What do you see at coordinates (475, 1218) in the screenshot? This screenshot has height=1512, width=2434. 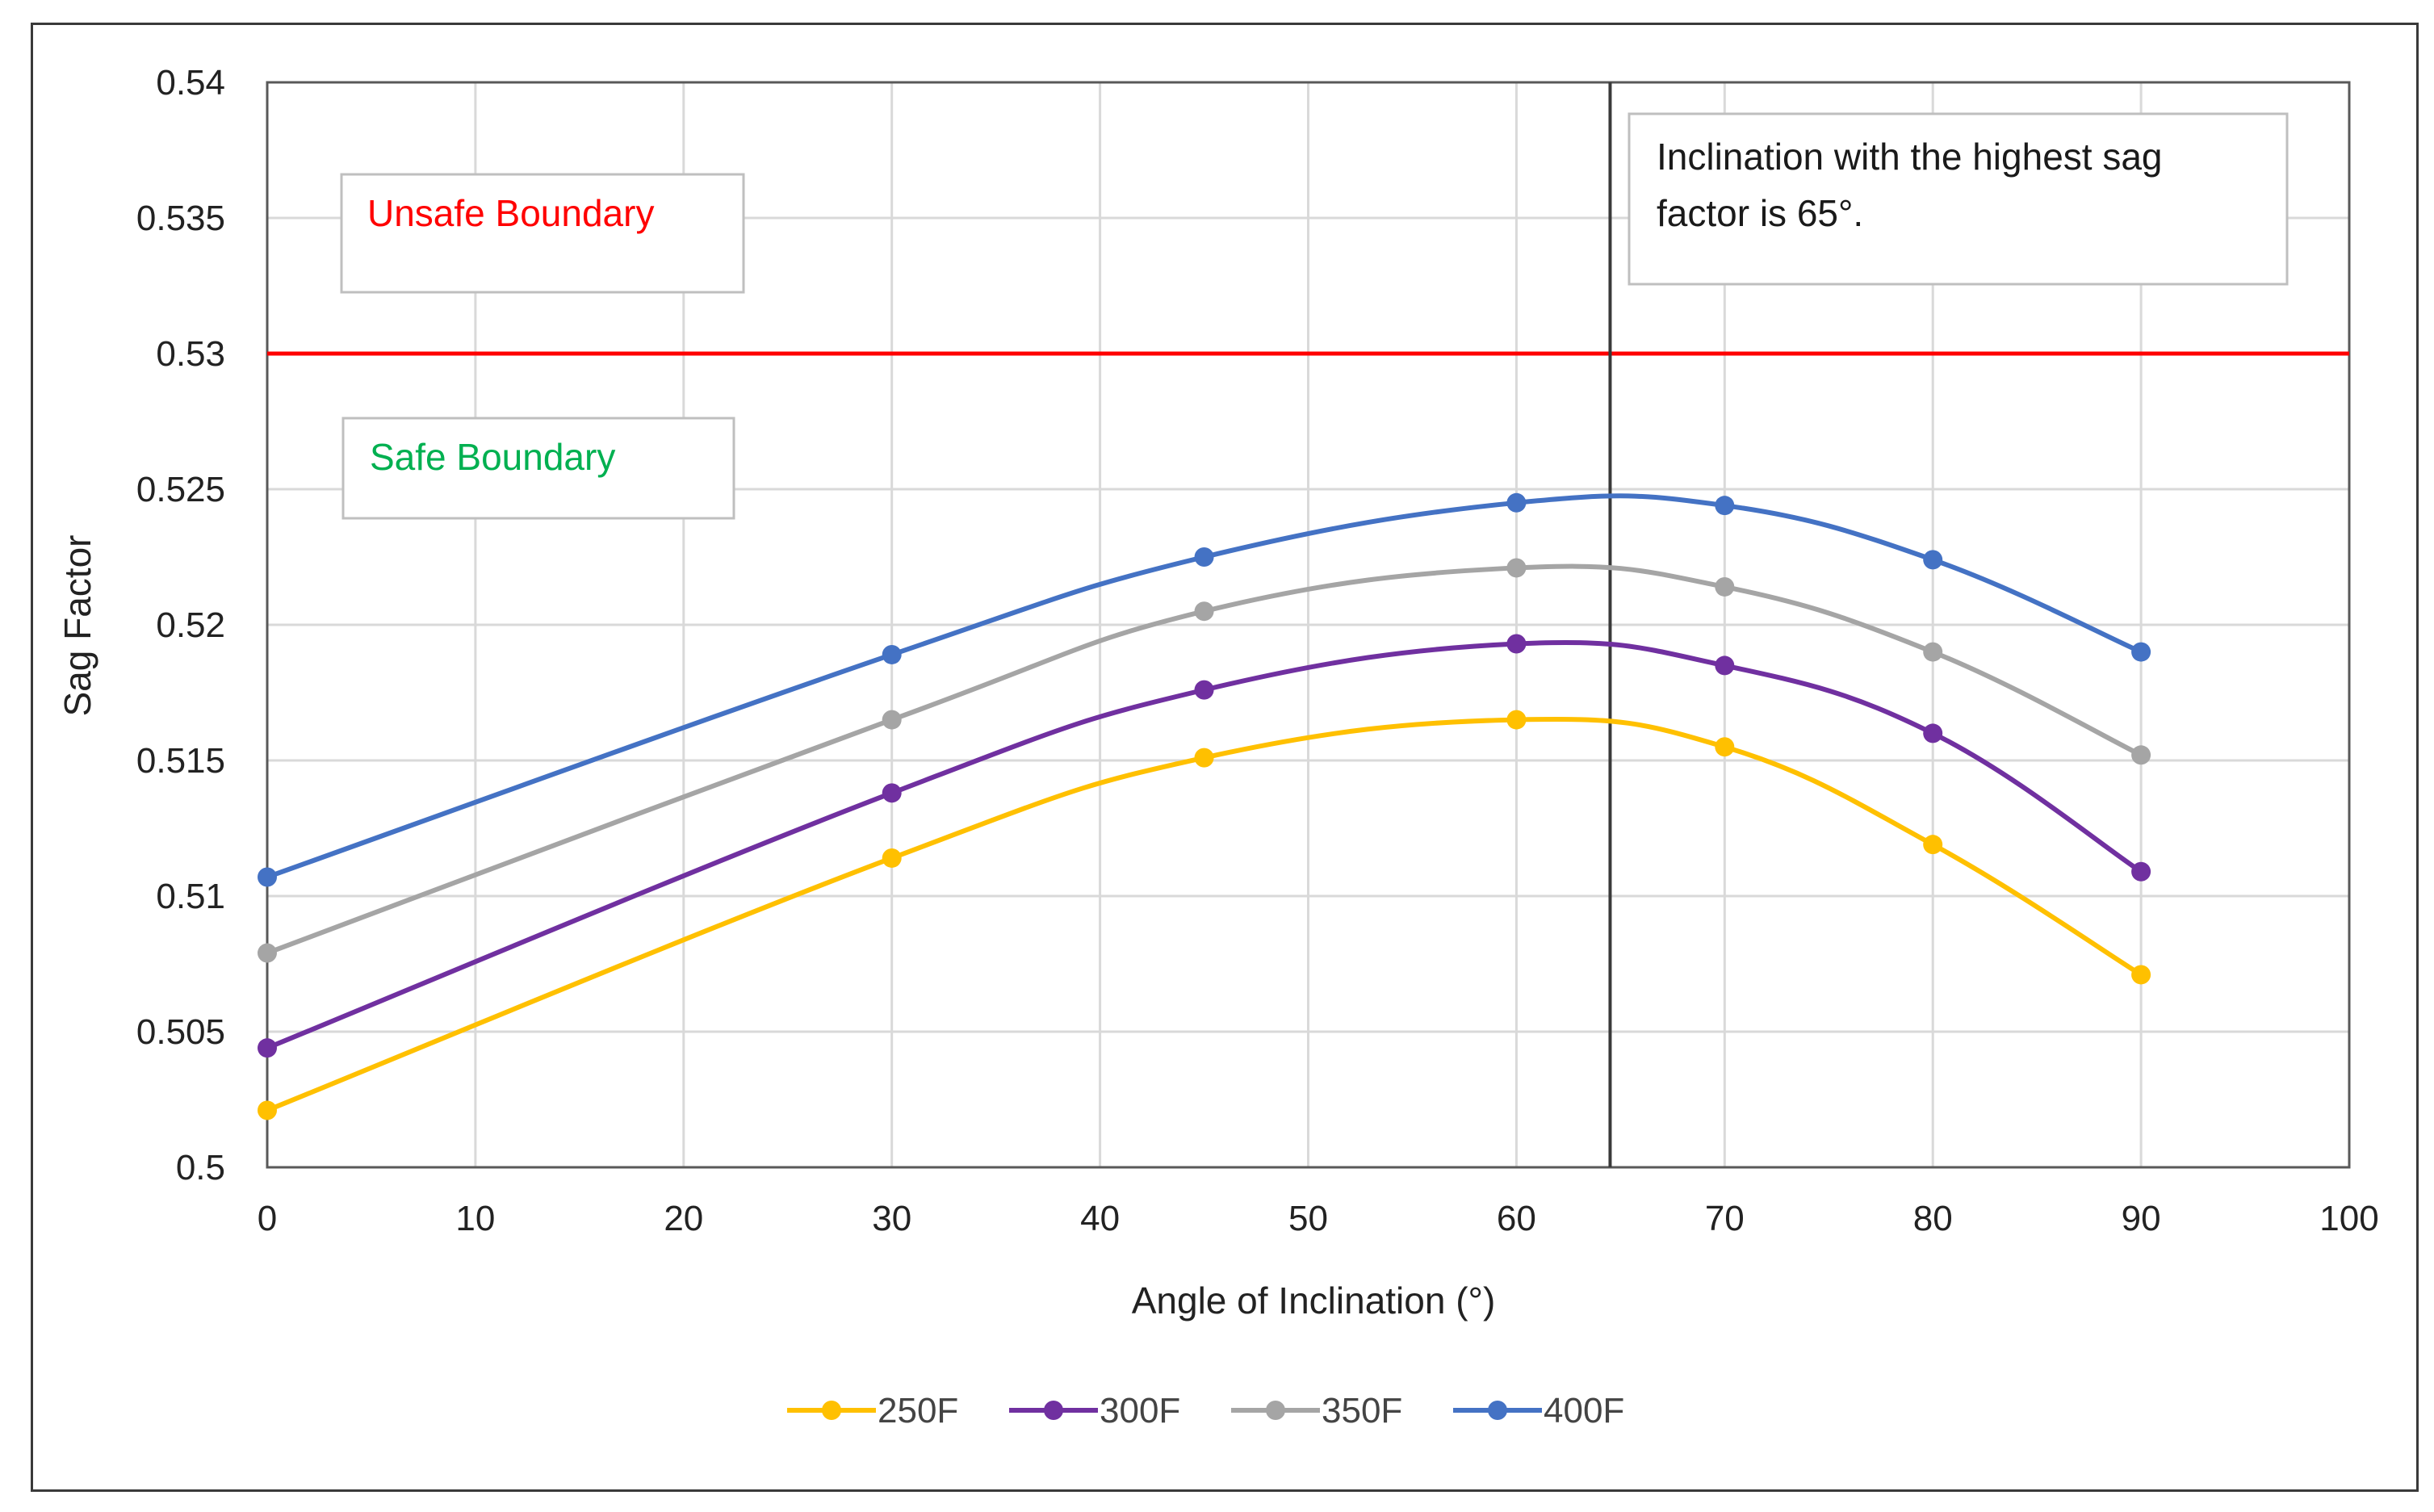 I see `x-tick-label-1: 10` at bounding box center [475, 1218].